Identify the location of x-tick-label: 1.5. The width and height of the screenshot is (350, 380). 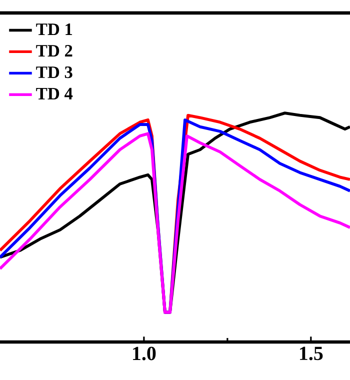
(311, 353).